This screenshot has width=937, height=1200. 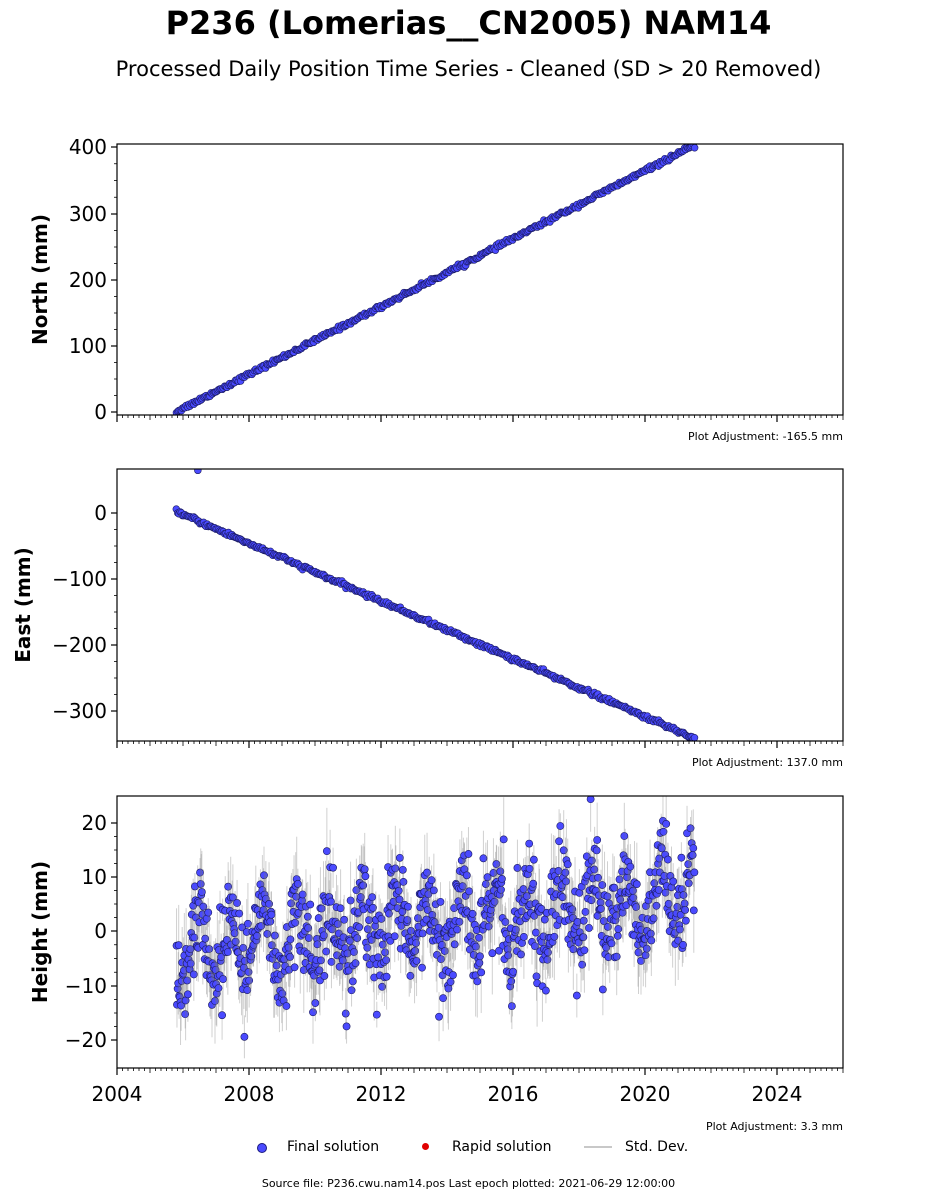 I want to click on x-tick-label: 2024, so click(x=777, y=1094).